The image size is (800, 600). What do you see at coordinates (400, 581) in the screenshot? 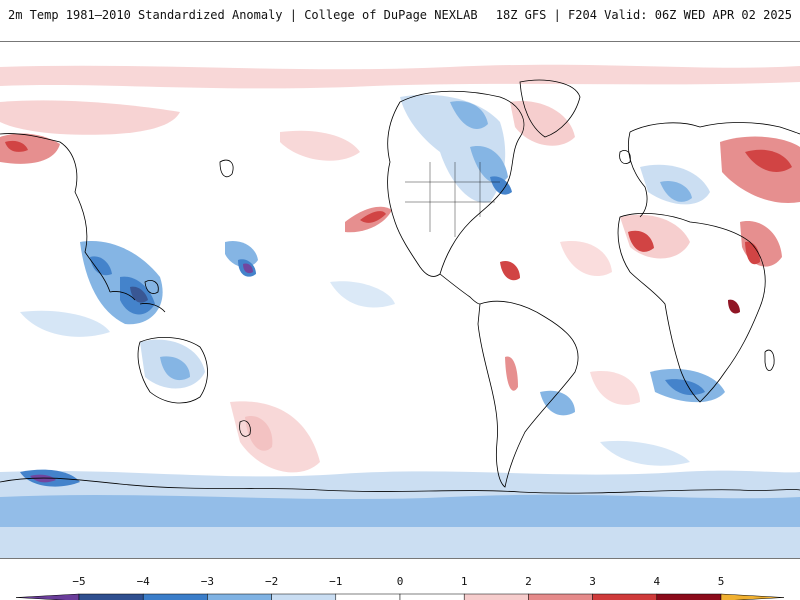
I see `colorbar-tick-label: 0` at bounding box center [400, 581].